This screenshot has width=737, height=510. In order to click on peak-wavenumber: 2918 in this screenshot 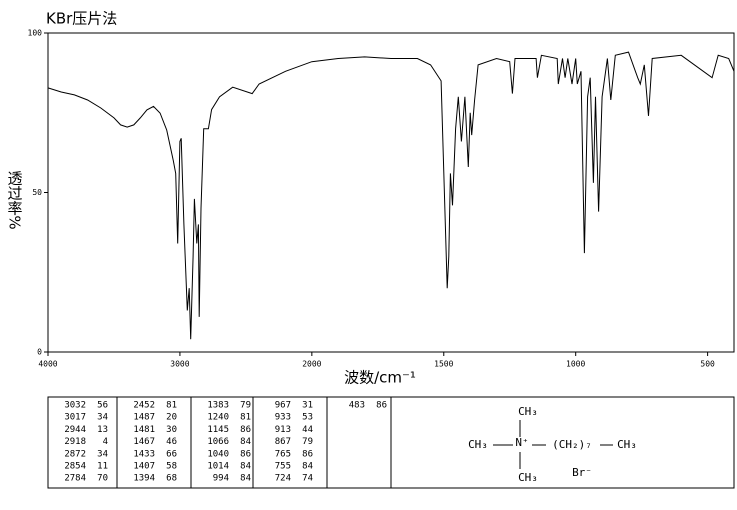, I will do `click(75, 442)`.